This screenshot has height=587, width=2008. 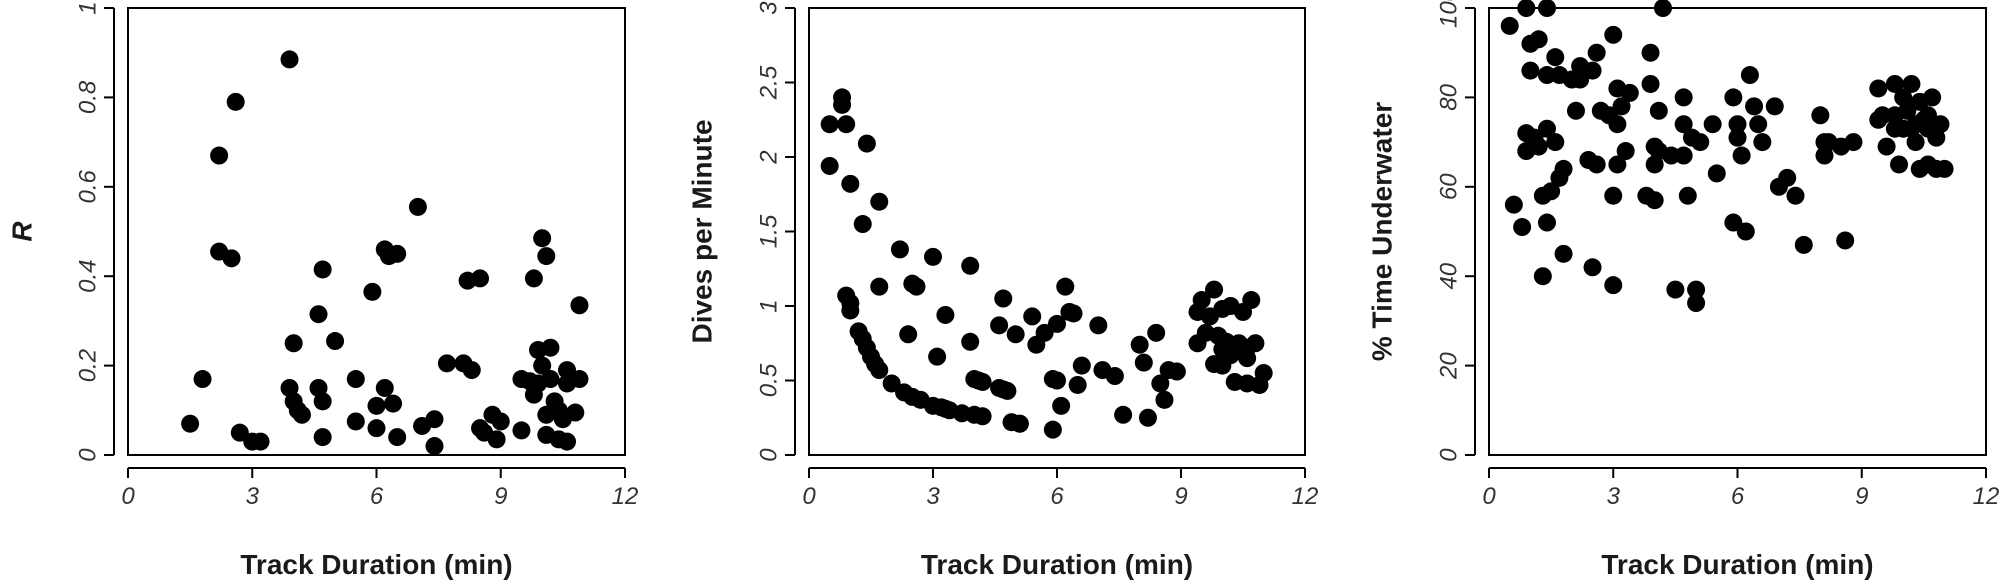 I want to click on y-tick-label: 0.4, so click(x=88, y=276).